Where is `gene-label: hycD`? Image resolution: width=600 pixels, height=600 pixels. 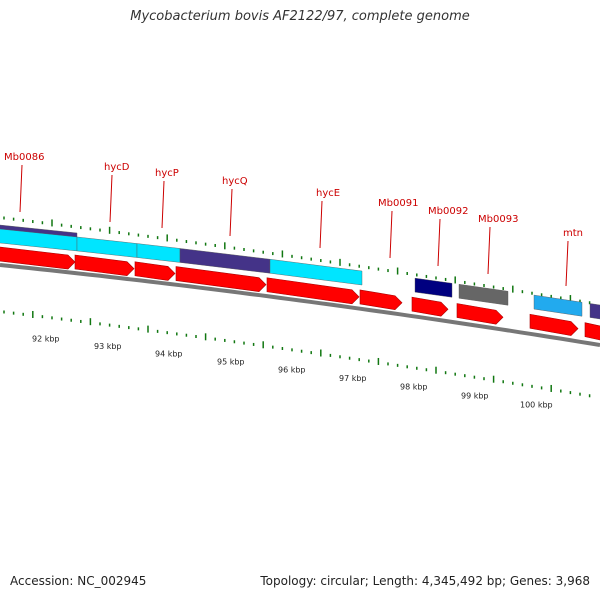 gene-label: hycD is located at coordinates (117, 167).